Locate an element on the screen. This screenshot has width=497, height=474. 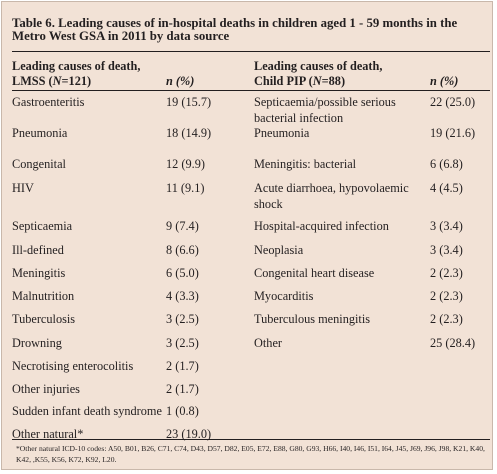
pip-cause-line1: Congenital heart disease is located at coordinates (314, 273).